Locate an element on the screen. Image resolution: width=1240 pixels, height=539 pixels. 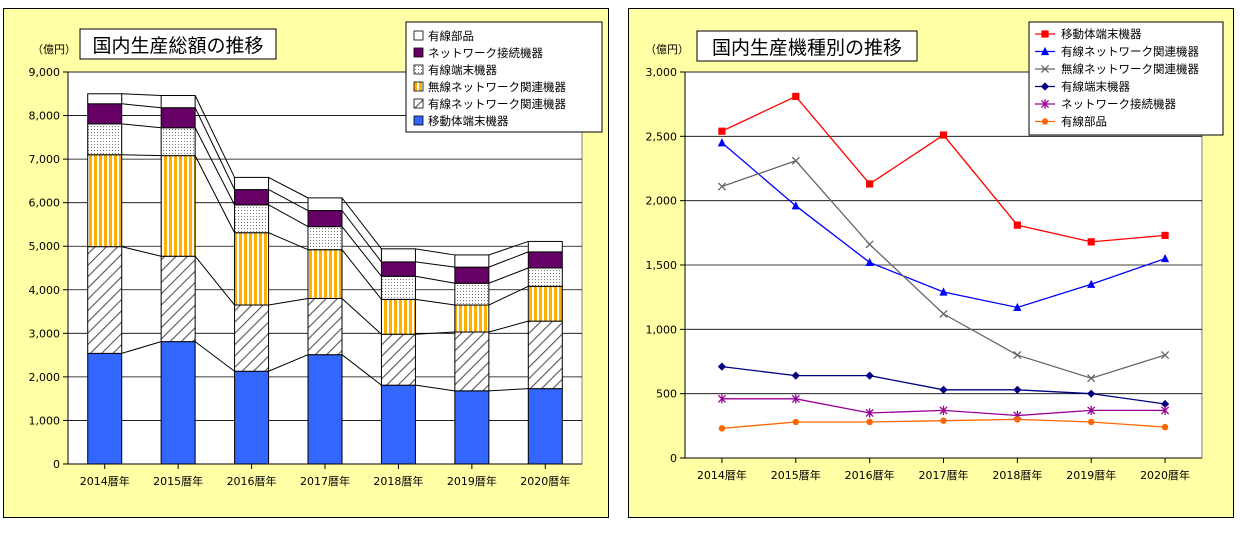
y-tick-label: 0 is located at coordinates (56, 464).